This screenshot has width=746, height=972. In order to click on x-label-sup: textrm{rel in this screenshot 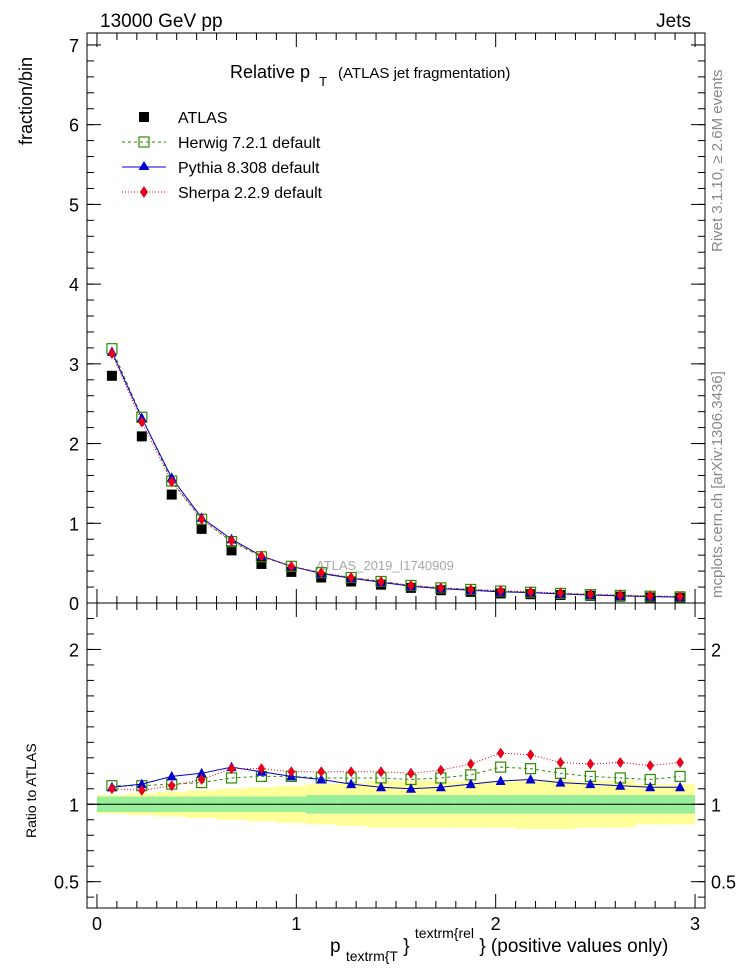, I will do `click(444, 933)`.